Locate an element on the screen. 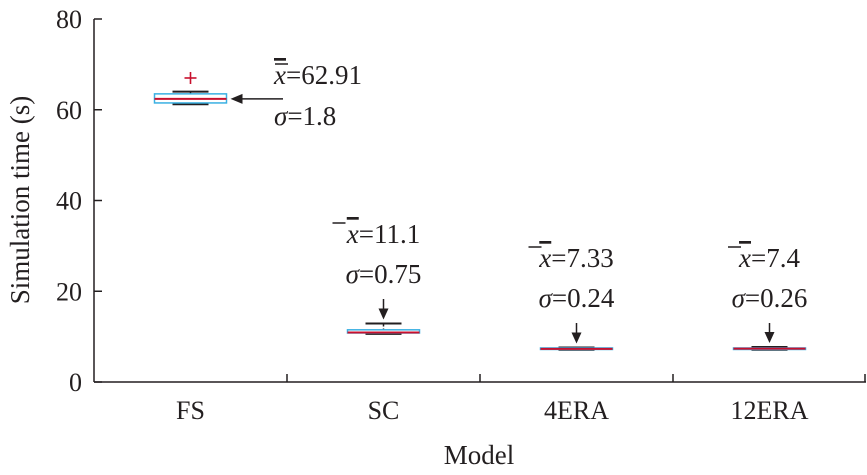 Image resolution: width=867 pixels, height=475 pixels. x-tick-label: 12ERA is located at coordinates (770, 410).